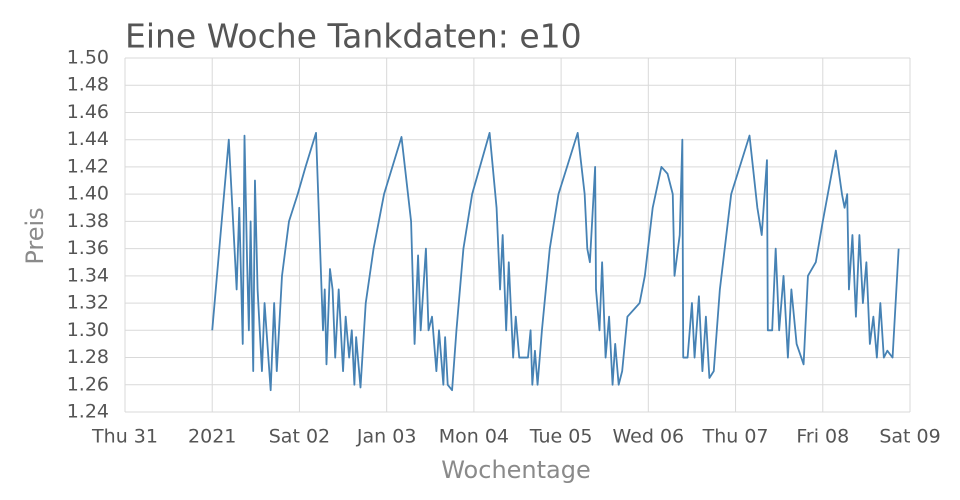 The width and height of the screenshot is (960, 500). I want to click on x-tick-label: Mon 04, so click(474, 437).